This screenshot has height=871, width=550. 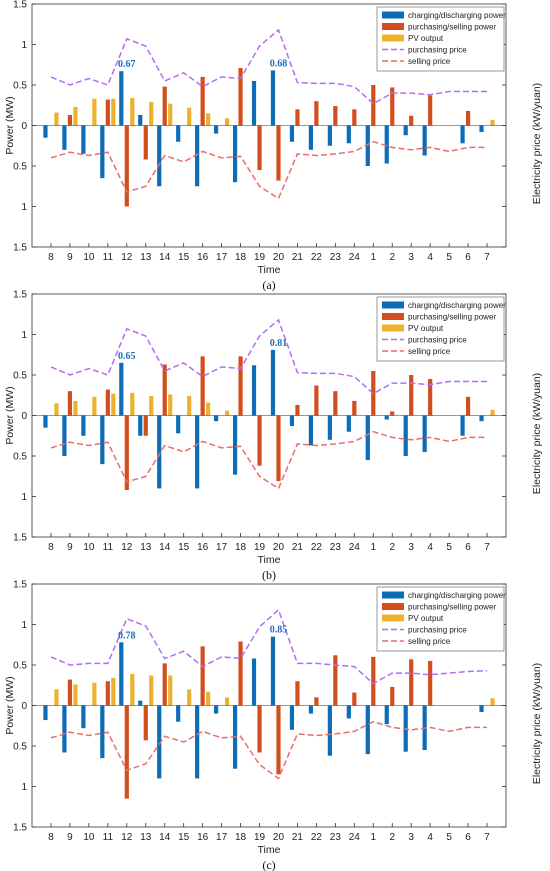 What do you see at coordinates (127, 837) in the screenshot?
I see `x-tick-label: 12` at bounding box center [127, 837].